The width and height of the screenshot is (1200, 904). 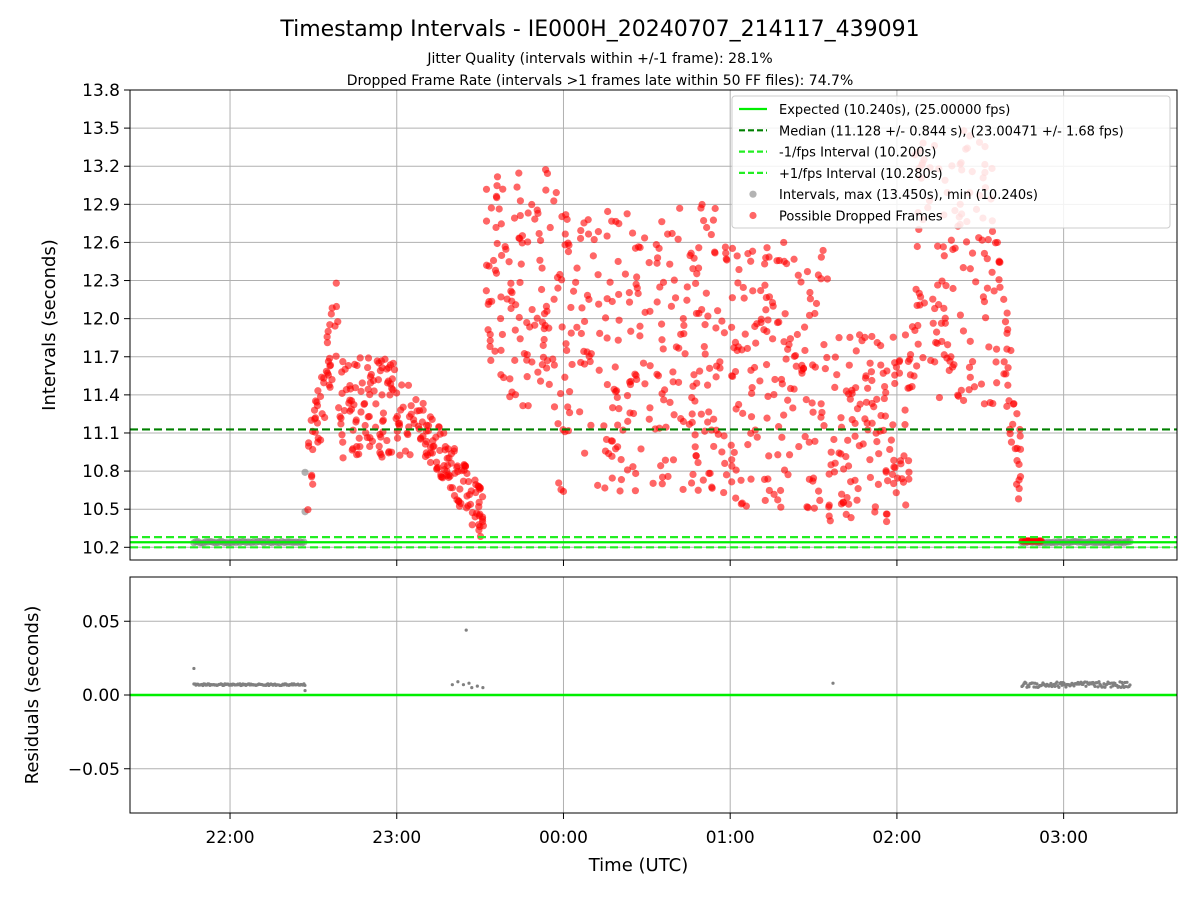 I want to click on x-tick-label: 02:00, so click(x=896, y=838).